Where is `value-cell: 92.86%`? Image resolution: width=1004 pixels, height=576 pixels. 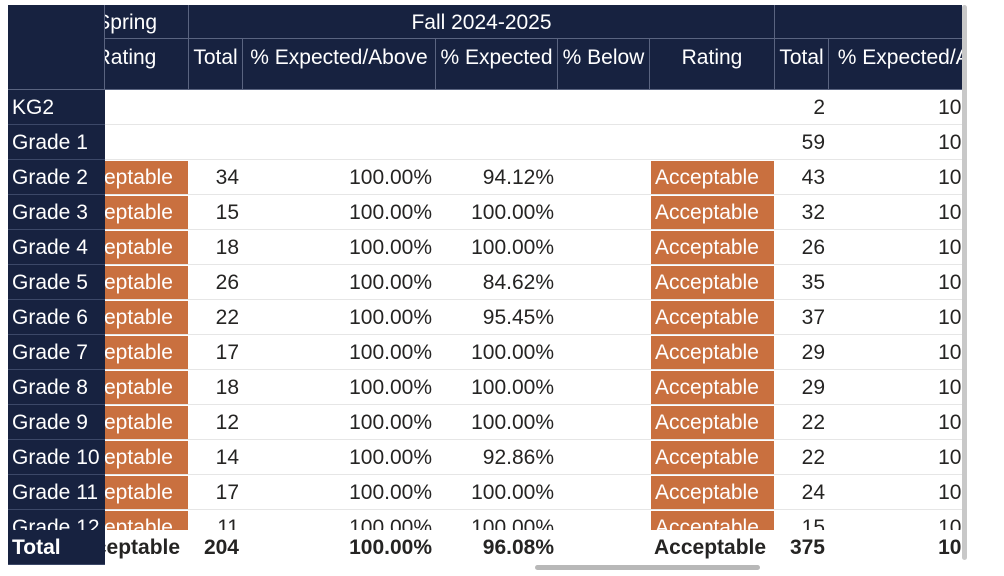
value-cell: 92.86% is located at coordinates (518, 457).